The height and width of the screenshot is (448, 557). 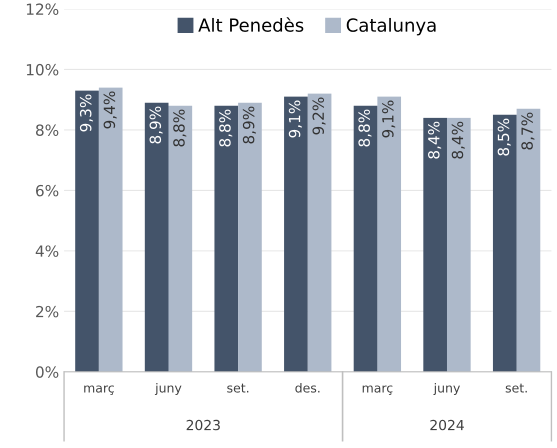 I want to click on y-tick-label: 8%, so click(x=47, y=130).